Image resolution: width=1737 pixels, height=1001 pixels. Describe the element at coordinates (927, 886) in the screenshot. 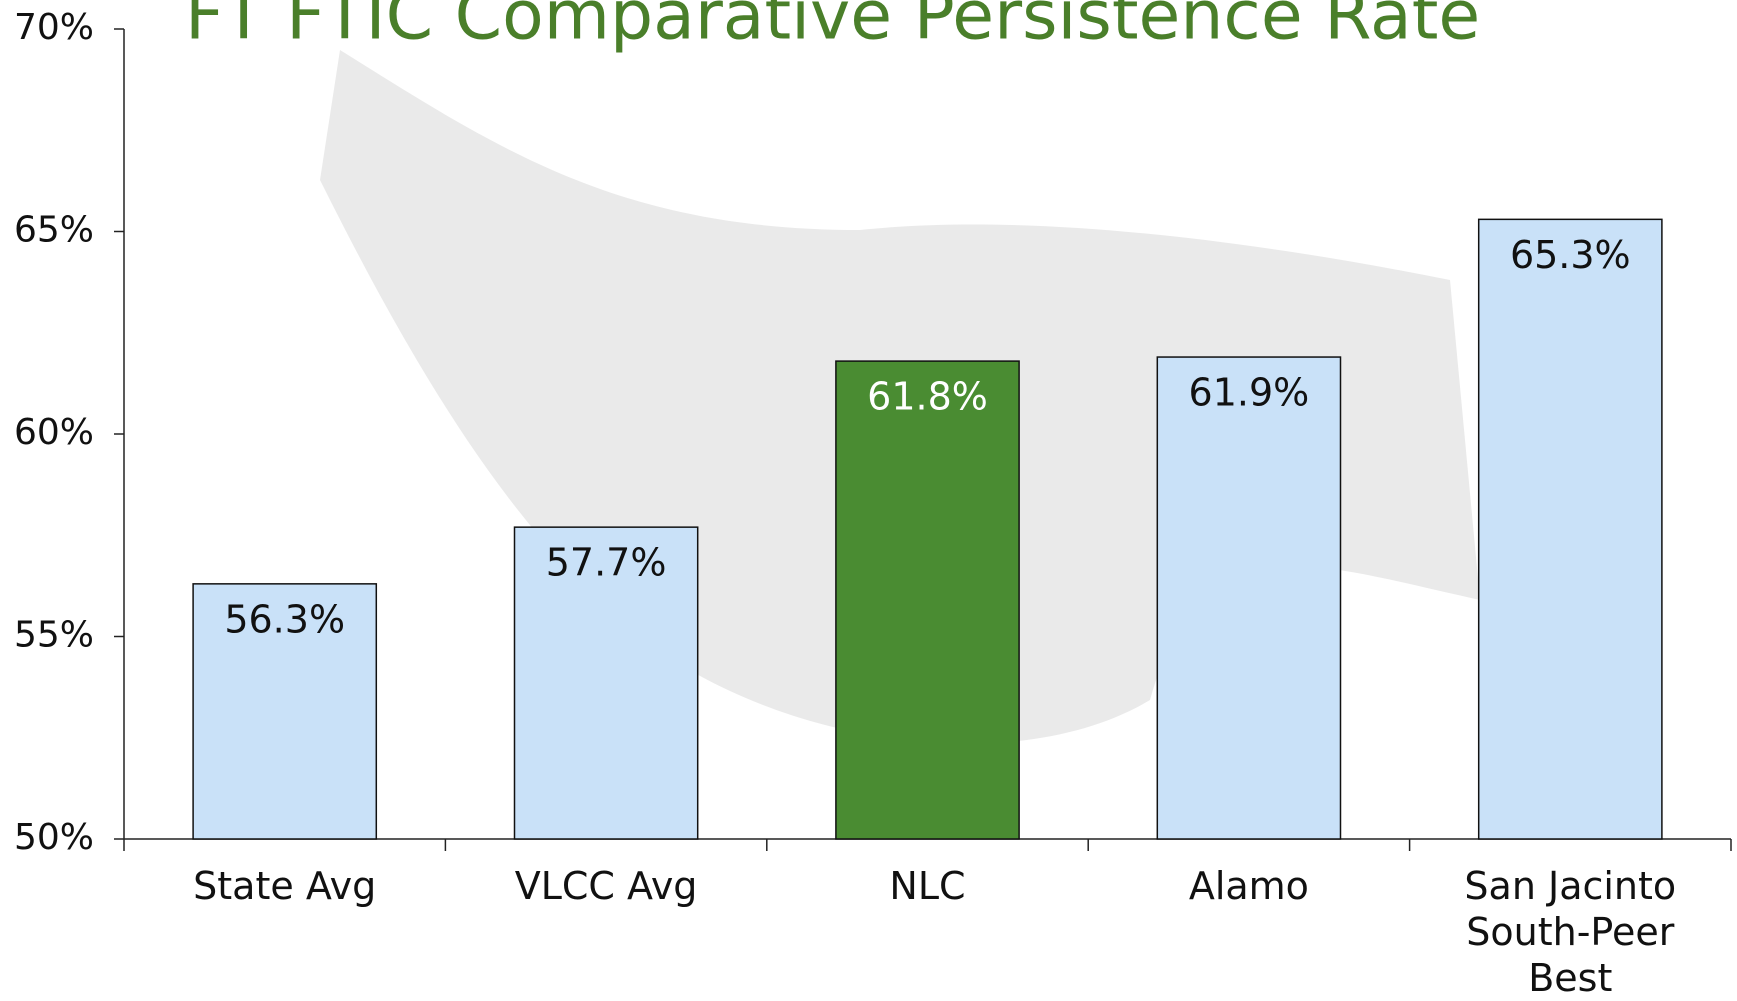

I see `x-tick-label: NLC` at that location.